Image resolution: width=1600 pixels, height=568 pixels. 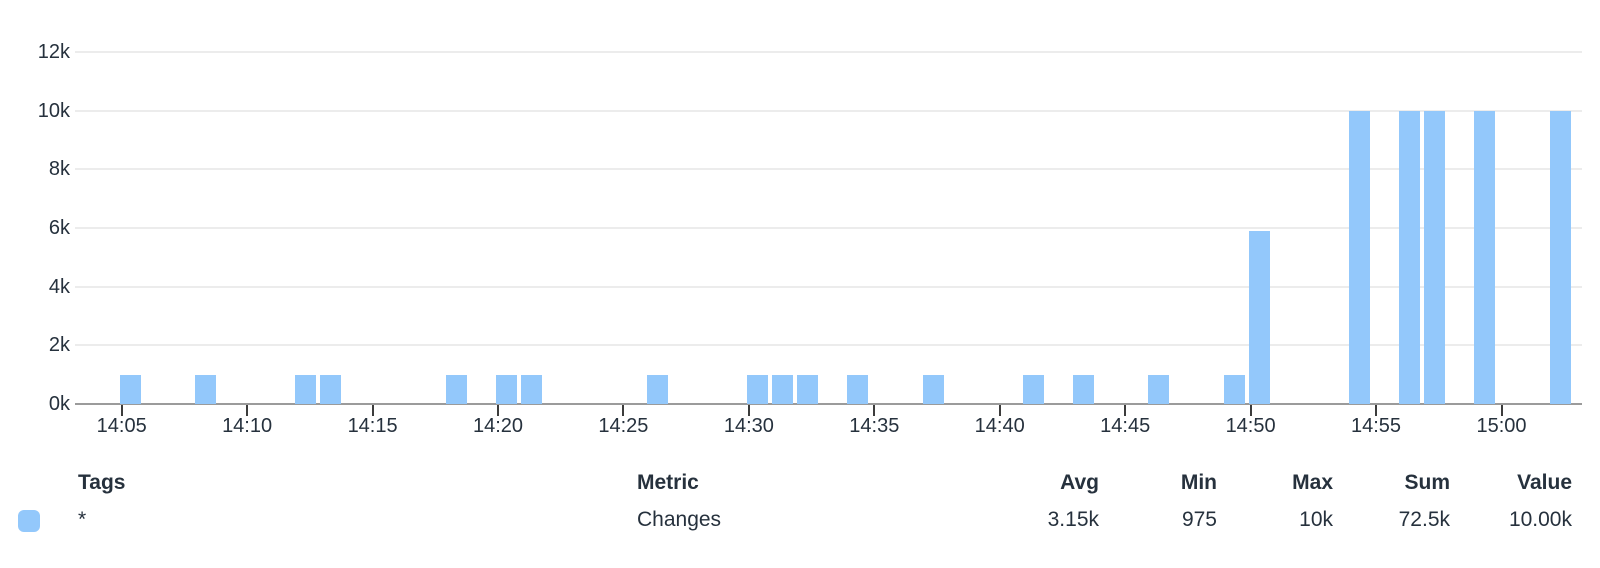 What do you see at coordinates (59, 228) in the screenshot?
I see `y-axis-tick-label: 6k` at bounding box center [59, 228].